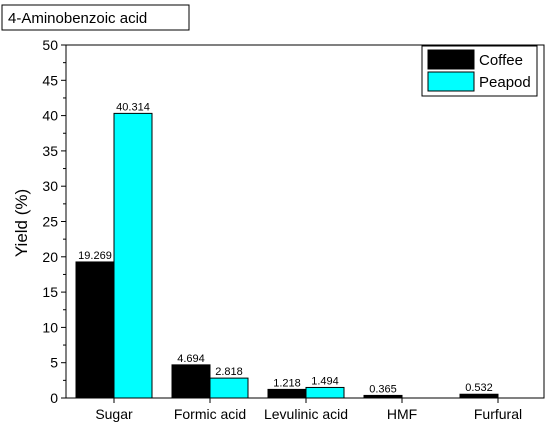 The width and height of the screenshot is (550, 430). Describe the element at coordinates (325, 381) in the screenshot. I see `data-label: 1.494` at that location.